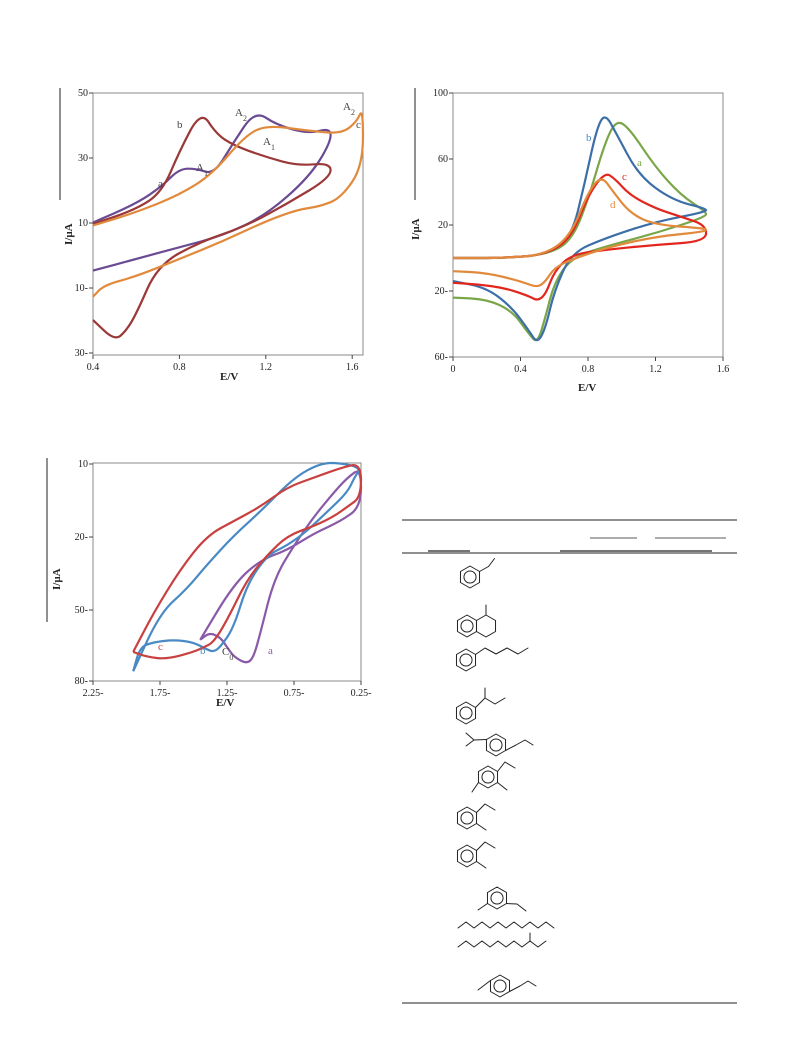 Image resolution: width=793 pixels, height=1057 pixels. What do you see at coordinates (361, 693) in the screenshot?
I see `x-tick-label: 0.25-` at bounding box center [361, 693].